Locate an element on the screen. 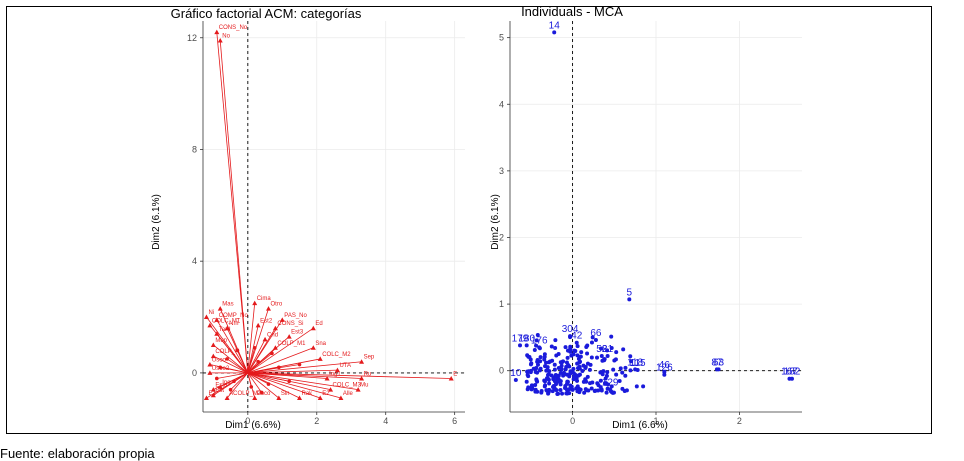 This screenshot has height=461, width=964. y-tick-label: 1 is located at coordinates (501, 304).